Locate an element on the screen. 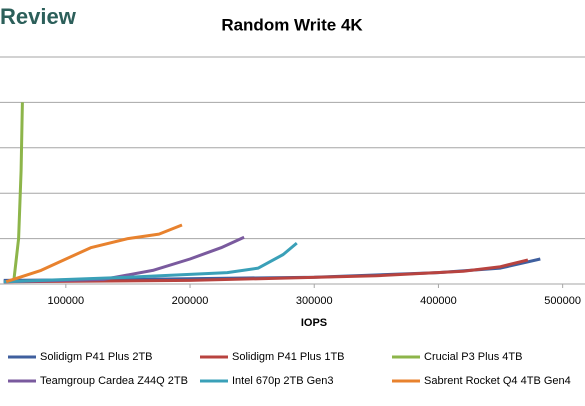 The image size is (585, 406). legend-label: Sabrent Rocket Q4 4TB Gen4 is located at coordinates (497, 381).